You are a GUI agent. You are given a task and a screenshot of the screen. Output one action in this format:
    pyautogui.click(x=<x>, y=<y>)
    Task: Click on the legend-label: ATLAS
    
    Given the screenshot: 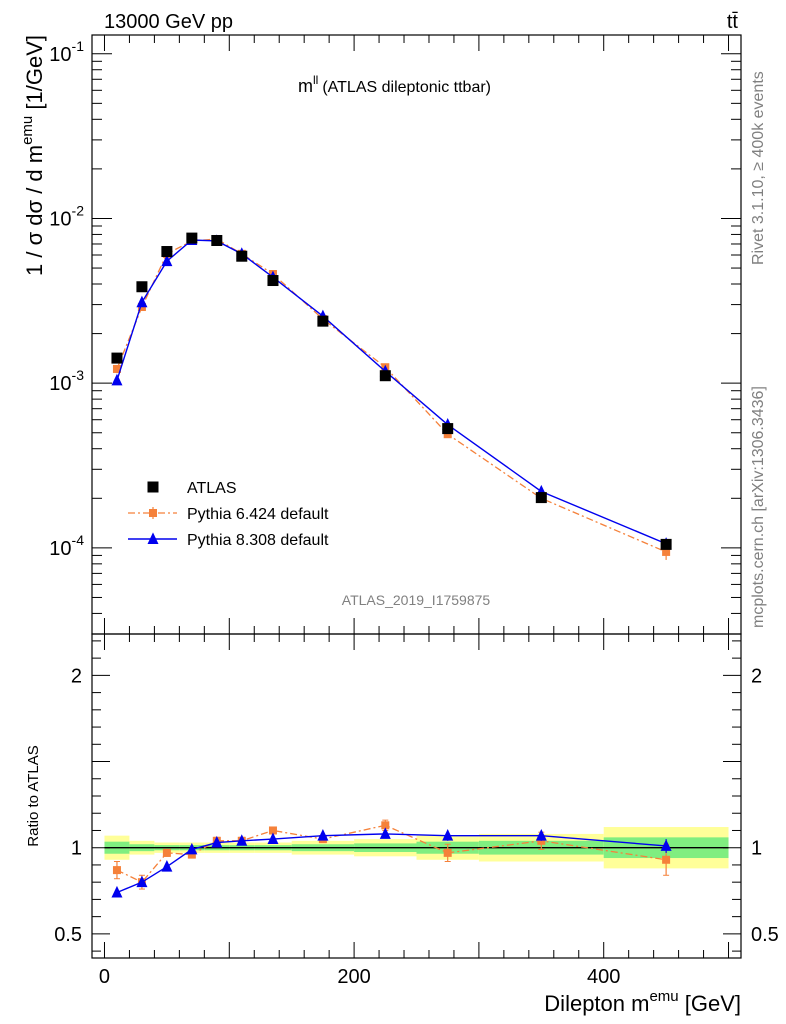 What is the action you would take?
    pyautogui.click(x=212, y=488)
    